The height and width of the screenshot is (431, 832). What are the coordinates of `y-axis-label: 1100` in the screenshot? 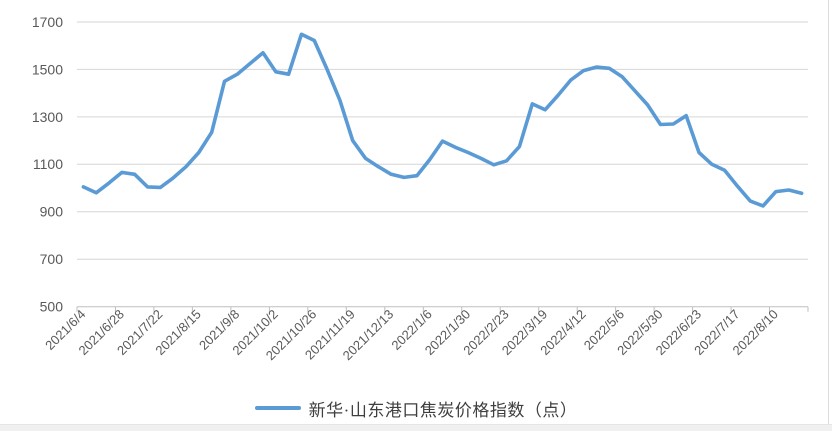 It's located at (48, 164).